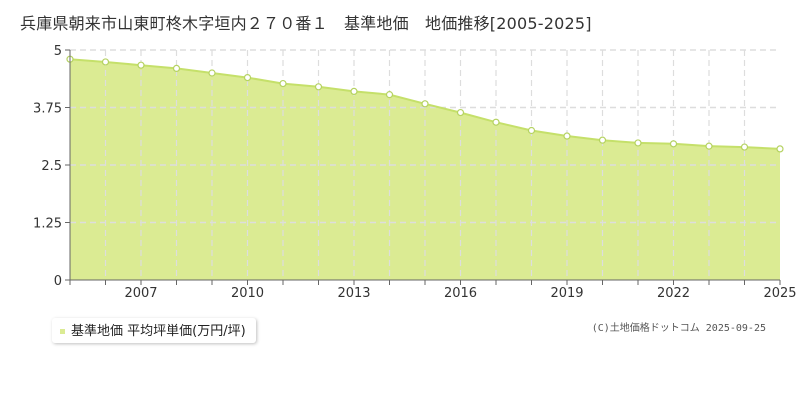 This screenshot has height=400, width=800. I want to click on x-tick-label: 2022, so click(673, 293).